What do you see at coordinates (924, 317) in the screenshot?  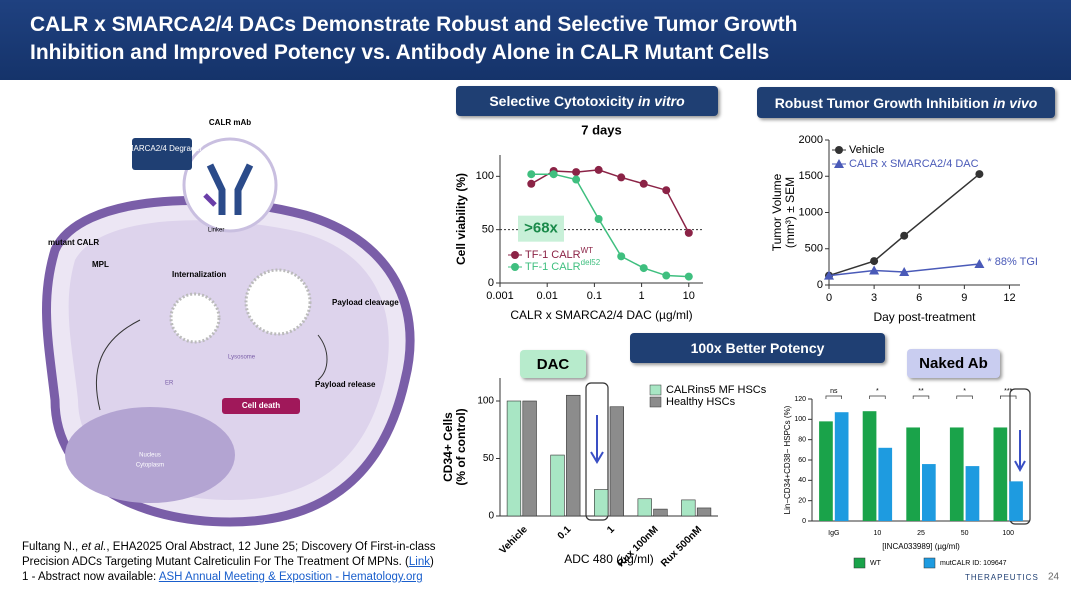 I see `x-axis-label: Day post-treatment` at bounding box center [924, 317].